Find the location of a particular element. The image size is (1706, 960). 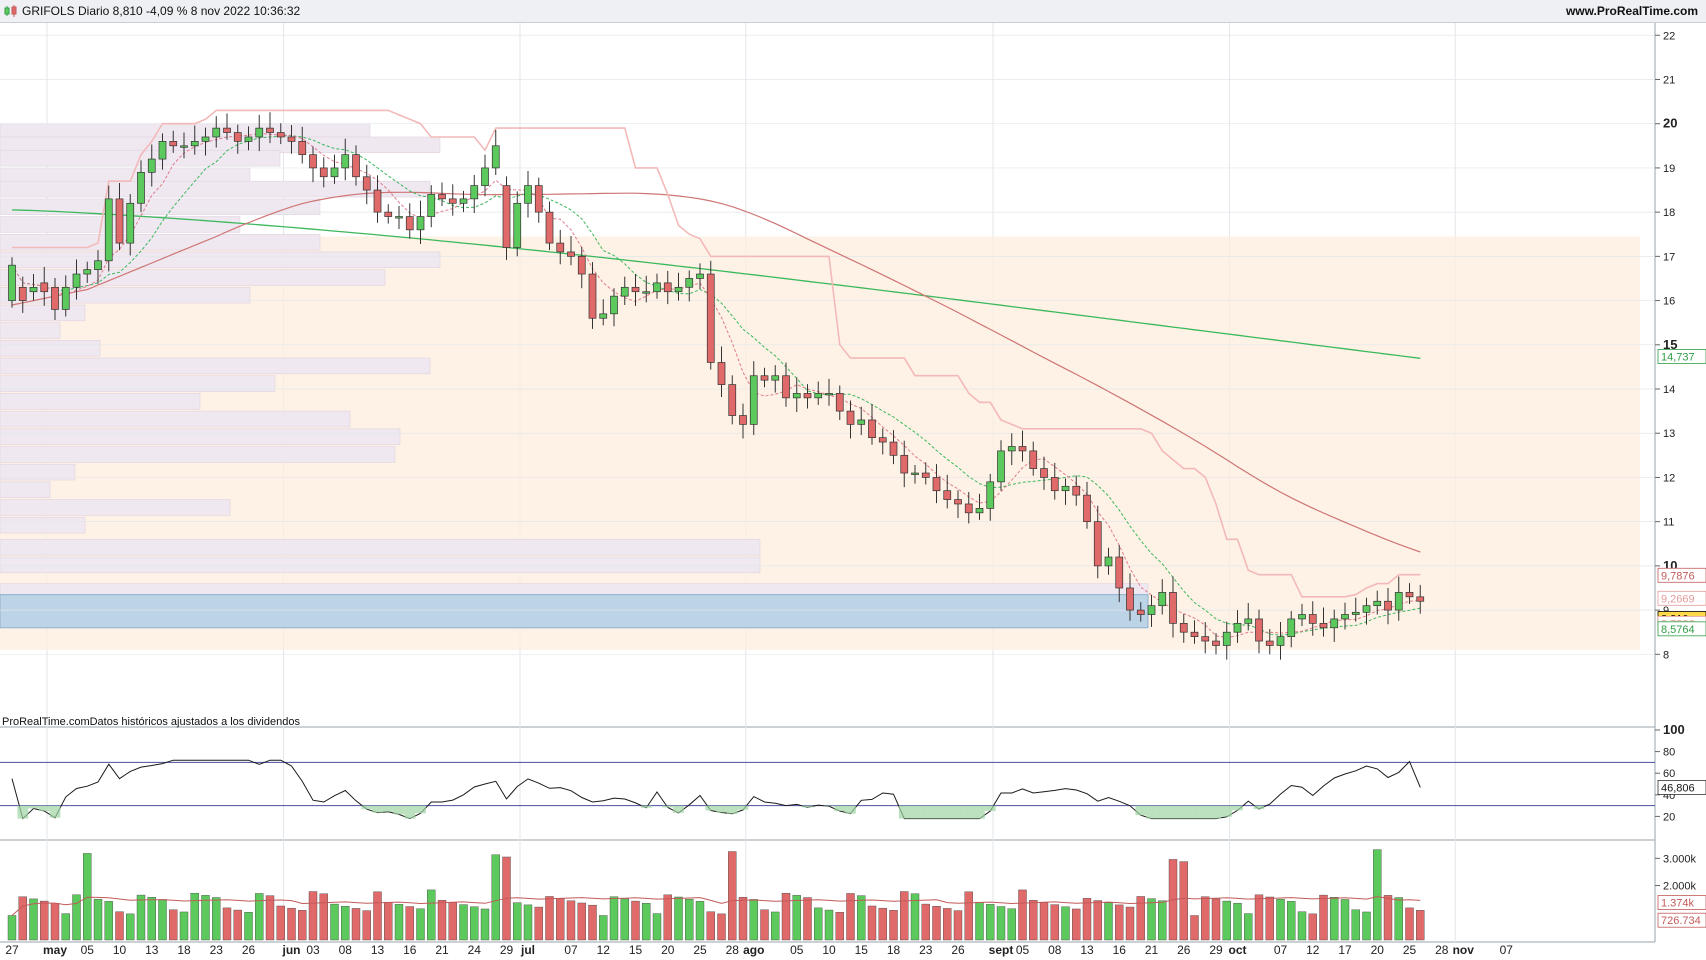

price-tick-label: 15 is located at coordinates (1670, 344).